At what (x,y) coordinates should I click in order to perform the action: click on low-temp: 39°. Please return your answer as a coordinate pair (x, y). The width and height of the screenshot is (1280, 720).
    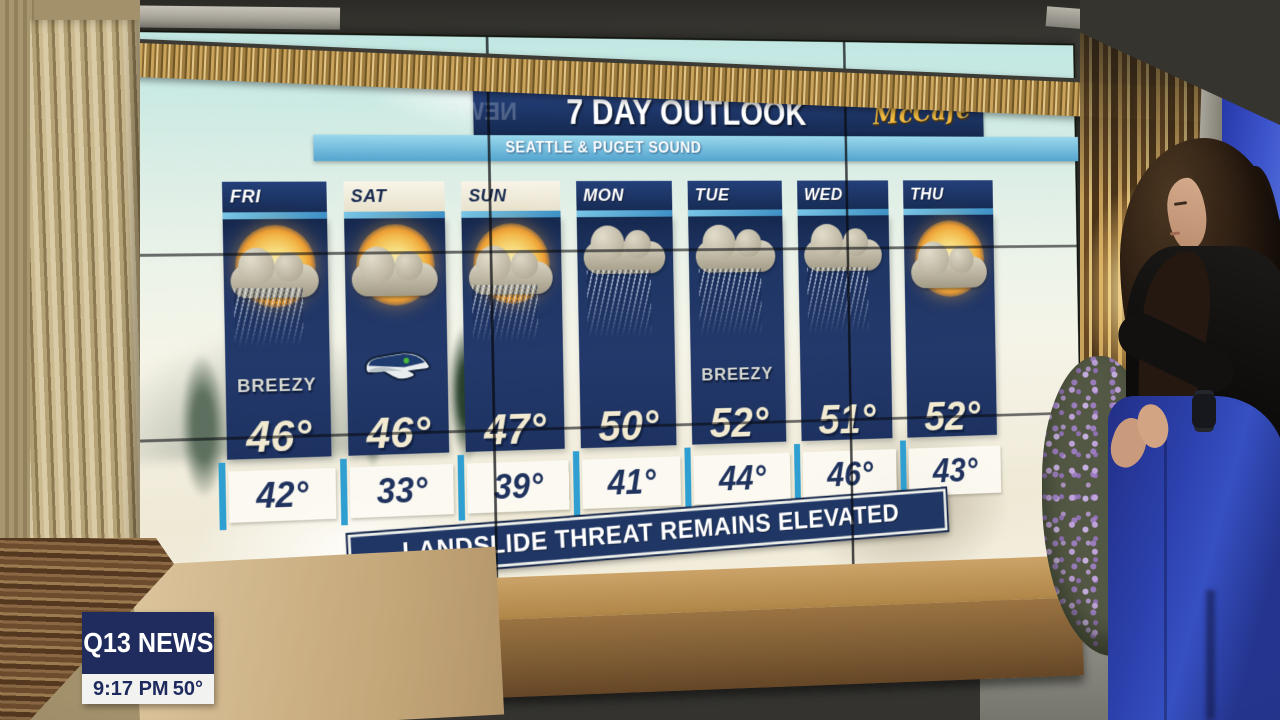
    Looking at the image, I should click on (518, 486).